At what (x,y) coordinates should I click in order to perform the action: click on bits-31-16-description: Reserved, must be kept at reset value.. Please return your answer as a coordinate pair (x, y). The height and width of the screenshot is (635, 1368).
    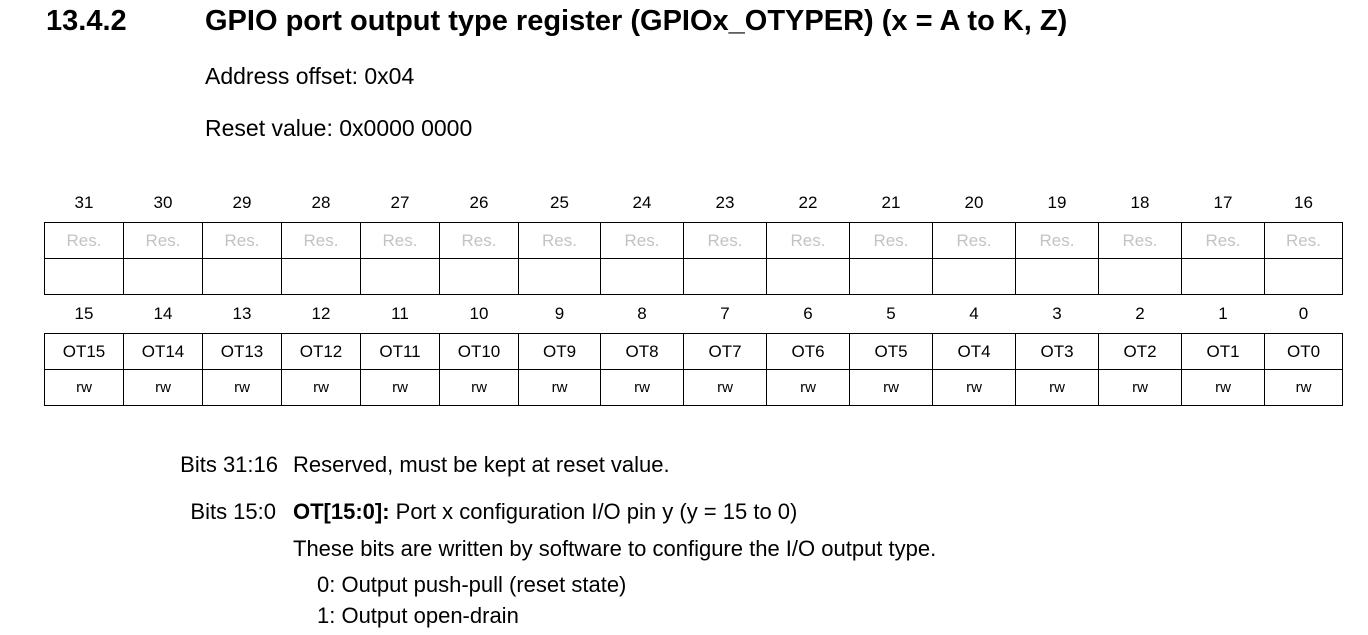
    Looking at the image, I should click on (481, 464).